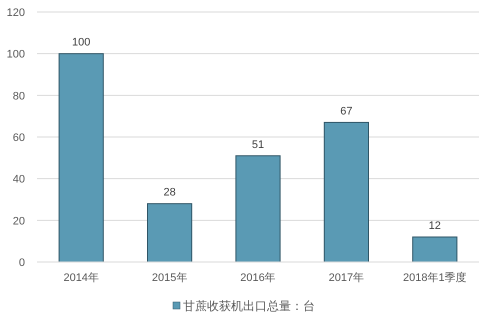 The height and width of the screenshot is (324, 490). What do you see at coordinates (346, 111) in the screenshot?
I see `data-label: 67` at bounding box center [346, 111].